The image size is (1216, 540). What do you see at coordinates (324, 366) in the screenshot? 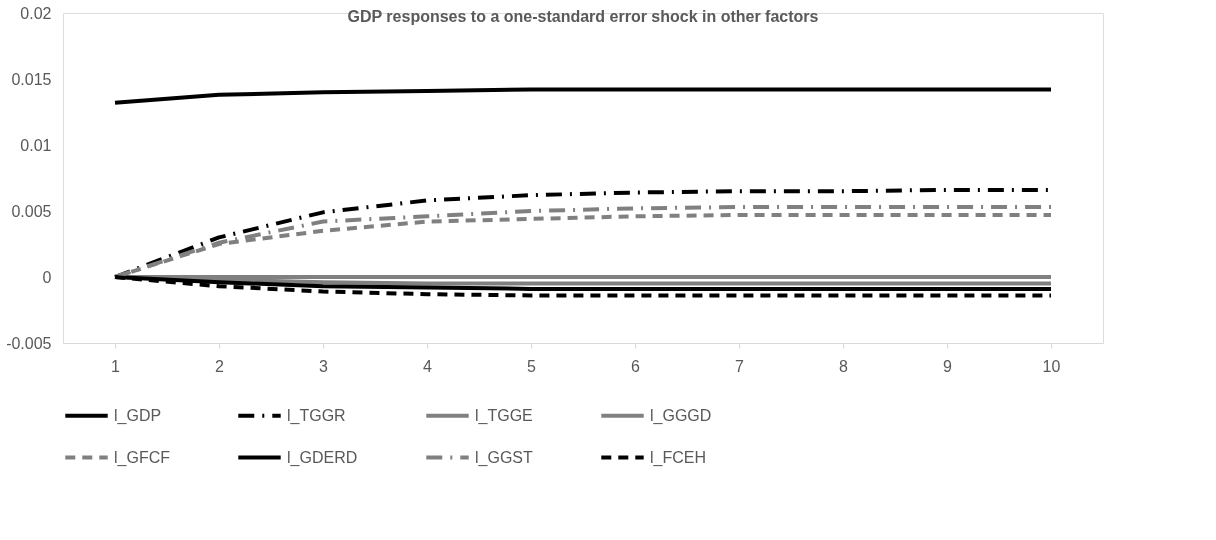
I see `x-tick-label: 3` at bounding box center [324, 366].